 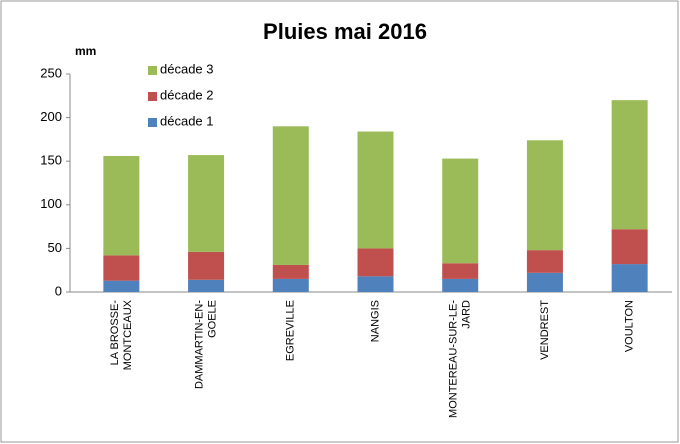 I want to click on x-tick-label: NANGIS, so click(x=375, y=321).